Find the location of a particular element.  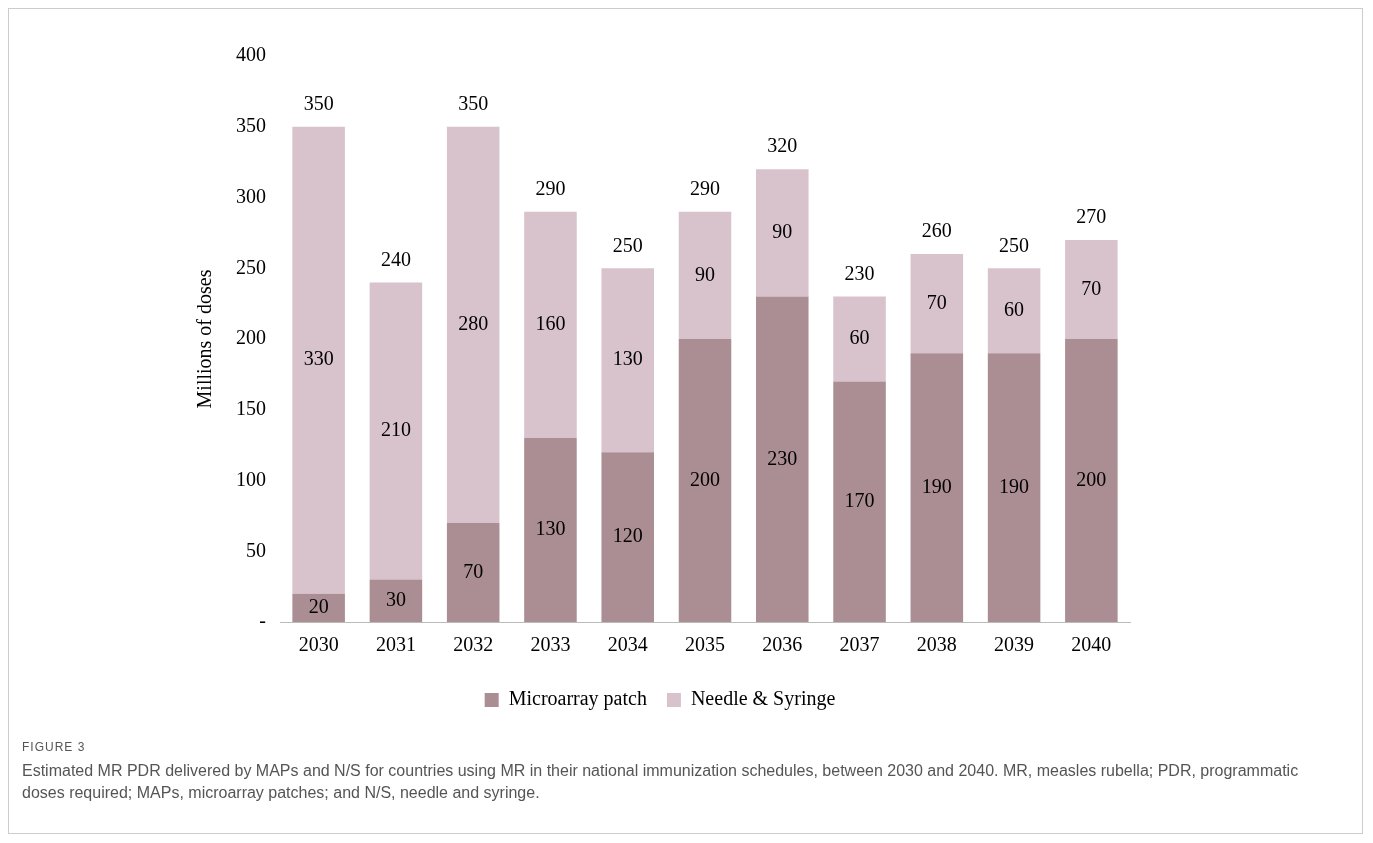

x-tick-label: 2031 is located at coordinates (395, 644).